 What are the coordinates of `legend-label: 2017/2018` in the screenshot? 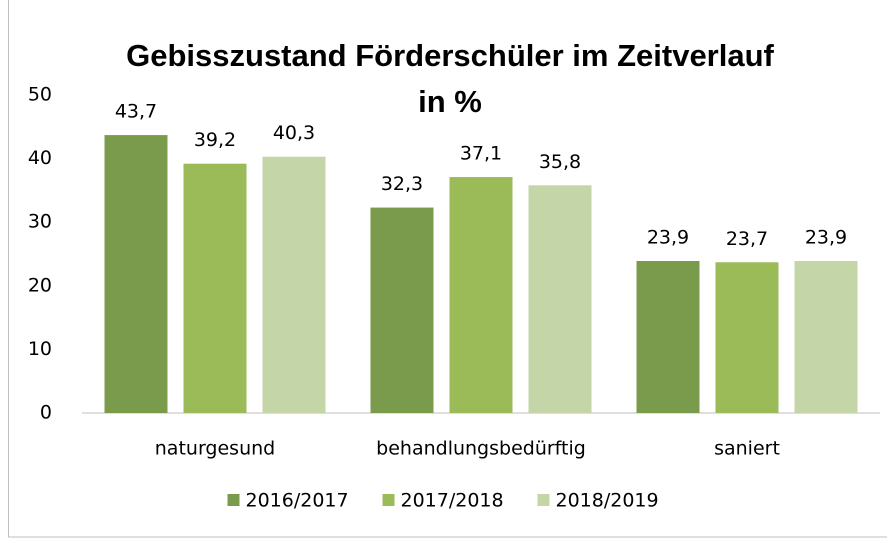 It's located at (452, 501).